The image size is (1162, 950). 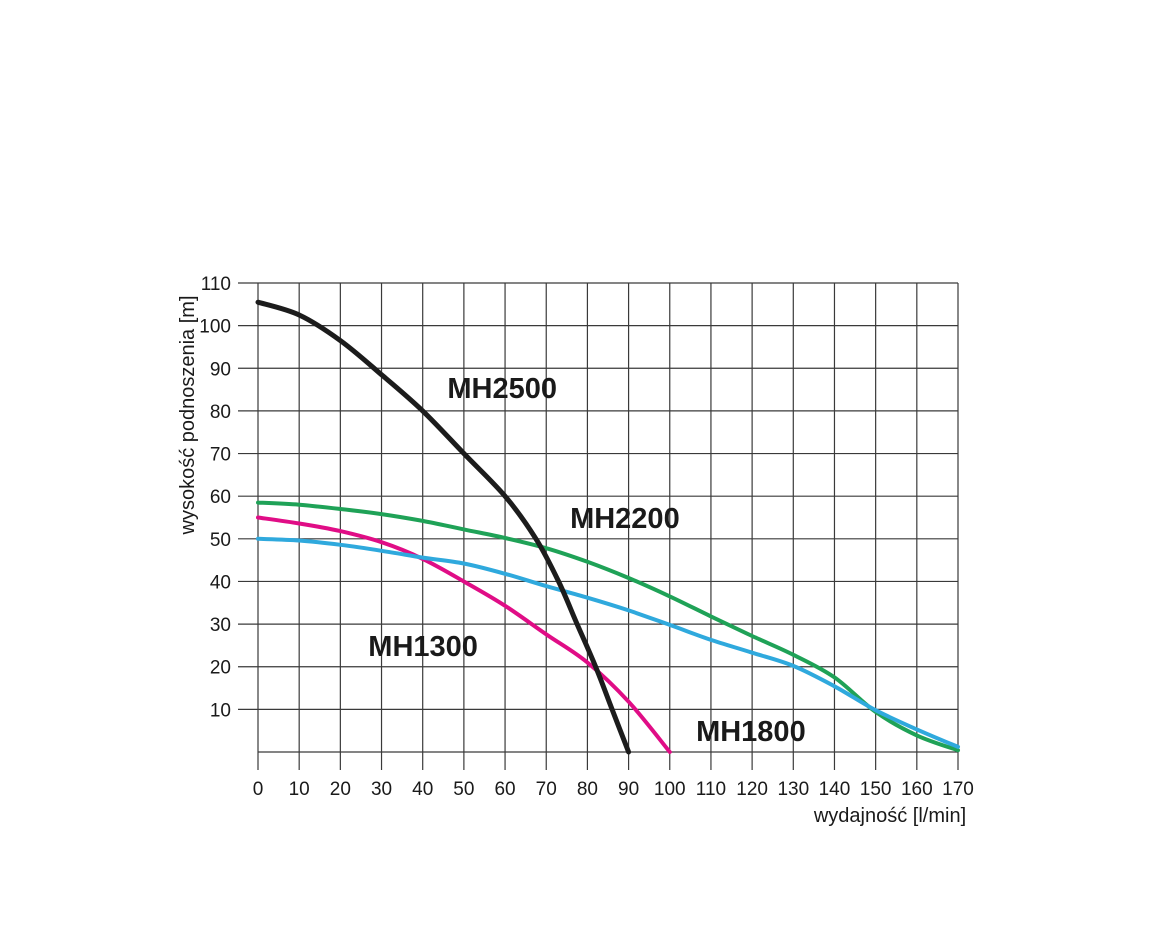 I want to click on x-tick-label: 150, so click(x=876, y=789).